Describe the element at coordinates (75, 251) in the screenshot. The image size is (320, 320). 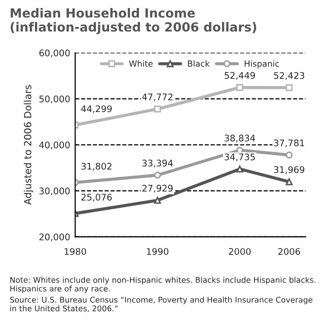
I see `x-tick-label: 1980` at that location.